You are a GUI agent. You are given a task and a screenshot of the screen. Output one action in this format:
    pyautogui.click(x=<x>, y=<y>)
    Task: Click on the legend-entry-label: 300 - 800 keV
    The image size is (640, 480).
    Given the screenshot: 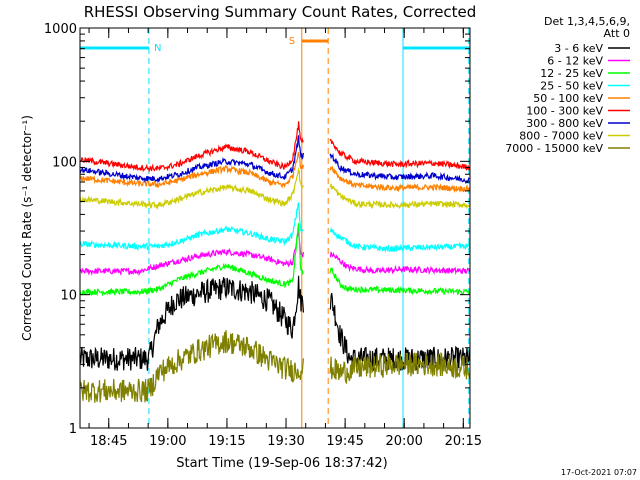 What is the action you would take?
    pyautogui.click(x=564, y=123)
    